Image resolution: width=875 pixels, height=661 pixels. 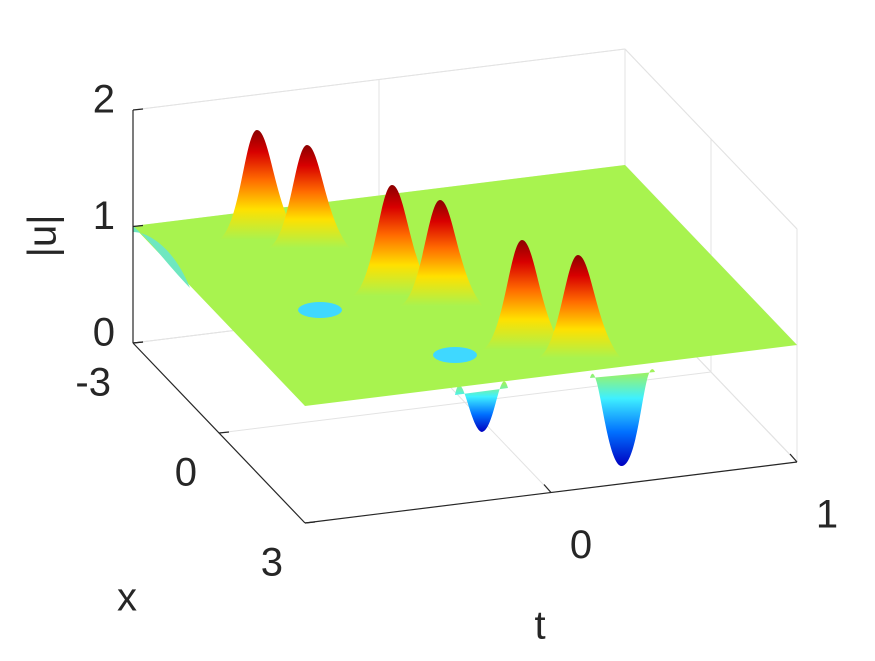 What do you see at coordinates (581, 545) in the screenshot?
I see `x-tick-label: 0` at bounding box center [581, 545].